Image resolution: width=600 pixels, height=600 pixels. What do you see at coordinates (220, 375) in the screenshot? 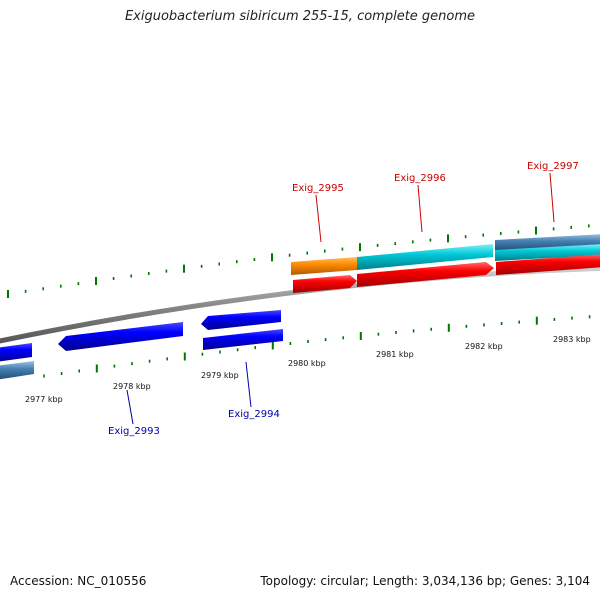
I see `scale-label: 2979 kbp` at bounding box center [220, 375].